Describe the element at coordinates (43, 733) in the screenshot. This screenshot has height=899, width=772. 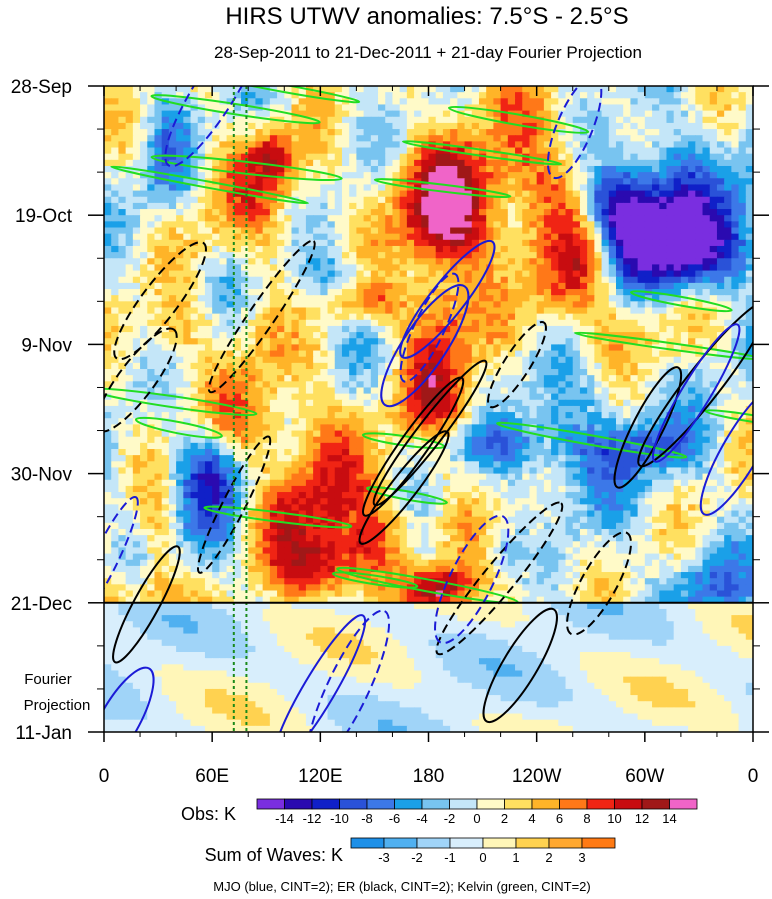
I see `y-tick-label-5: 11-Jan` at that location.